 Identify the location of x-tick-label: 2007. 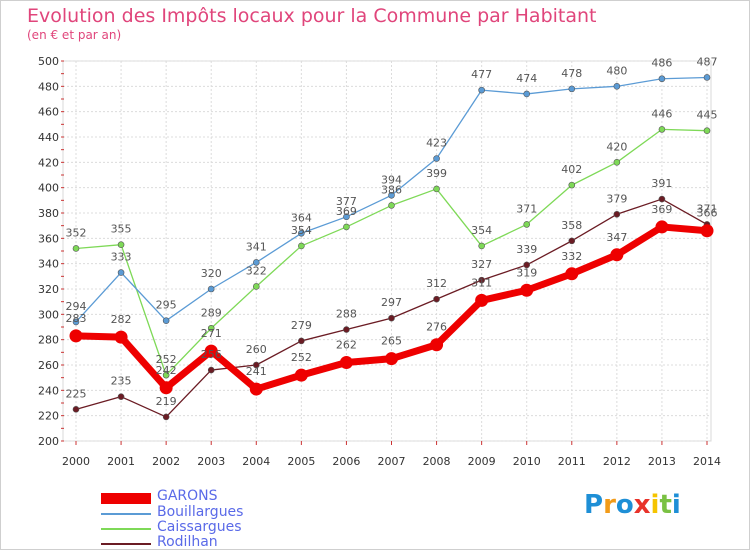
(392, 461).